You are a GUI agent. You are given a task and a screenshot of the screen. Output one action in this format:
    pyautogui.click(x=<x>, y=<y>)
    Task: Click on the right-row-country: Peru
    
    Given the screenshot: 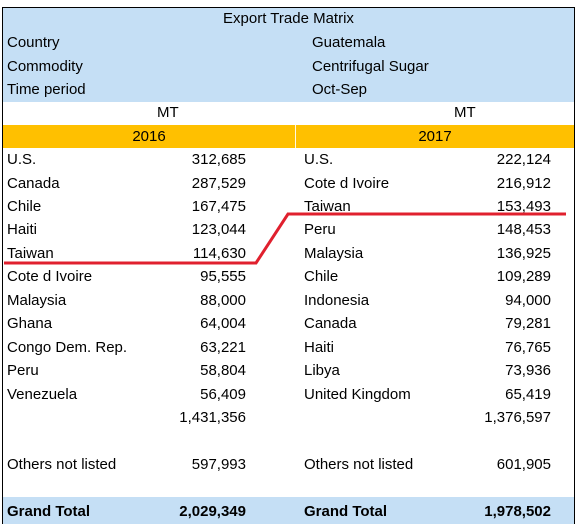 What is the action you would take?
    pyautogui.click(x=320, y=229)
    